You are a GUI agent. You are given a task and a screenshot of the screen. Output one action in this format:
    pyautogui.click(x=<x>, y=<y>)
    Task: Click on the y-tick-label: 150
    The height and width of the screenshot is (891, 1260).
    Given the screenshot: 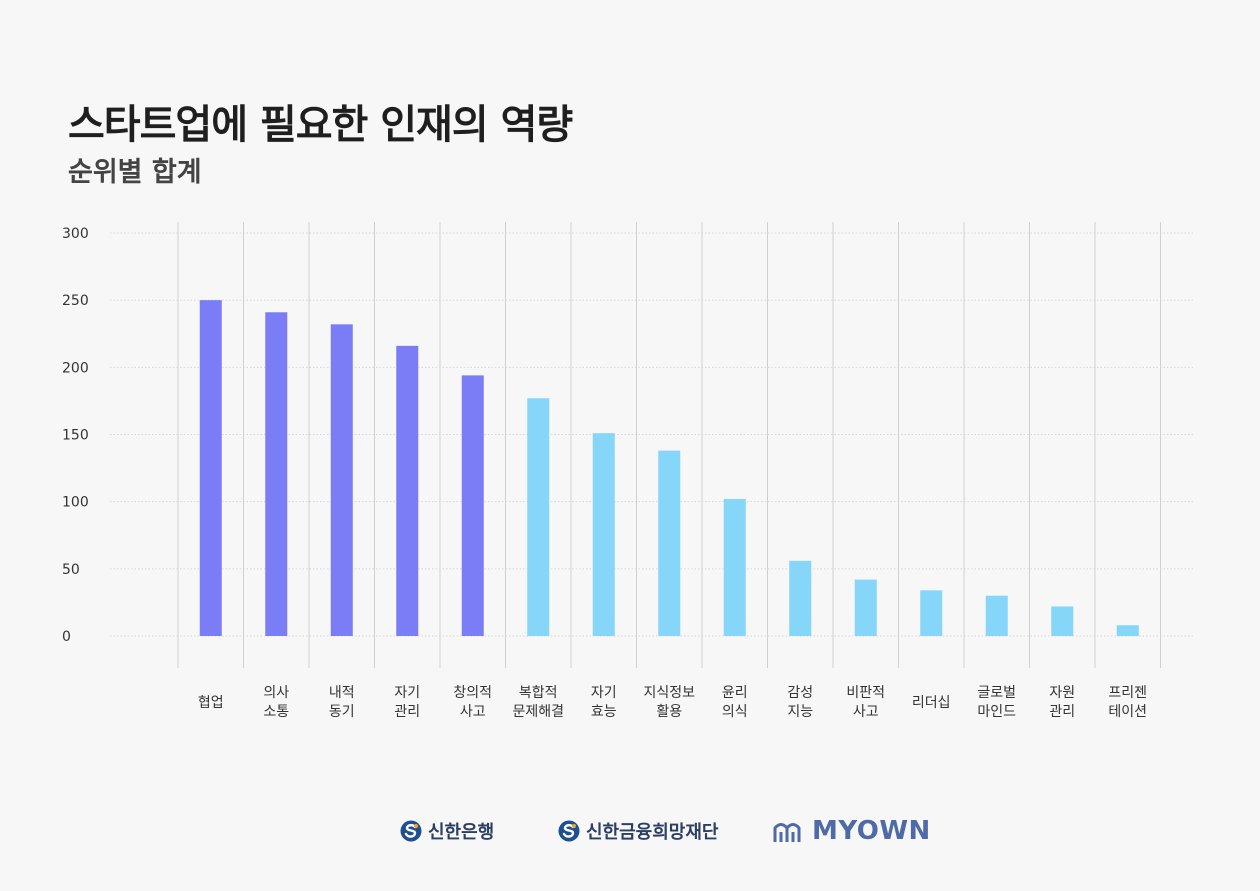 What is the action you would take?
    pyautogui.click(x=75, y=436)
    